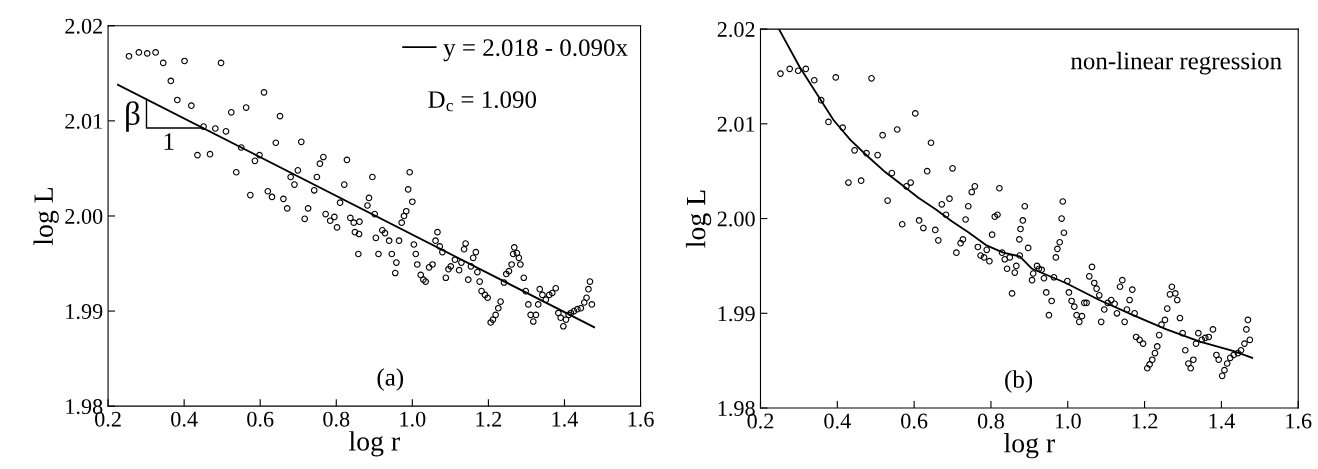  What do you see at coordinates (390, 379) in the screenshot?
I see `annotation: (a)` at bounding box center [390, 379].